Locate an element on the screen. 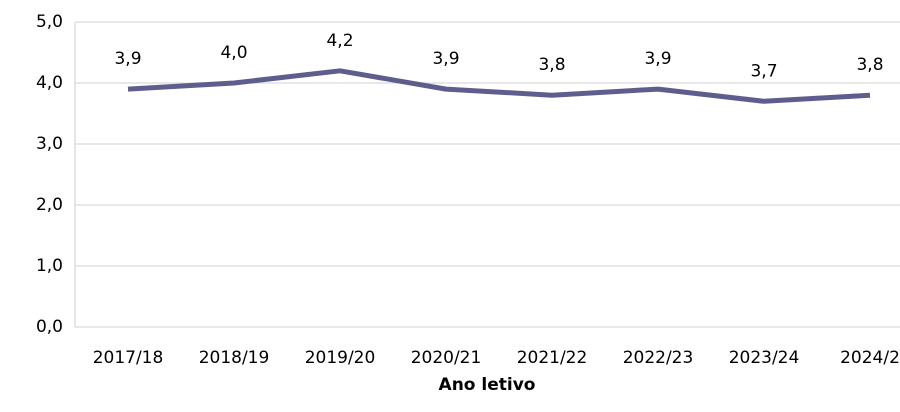 The width and height of the screenshot is (900, 412). data-label: 4,0 is located at coordinates (233, 53).